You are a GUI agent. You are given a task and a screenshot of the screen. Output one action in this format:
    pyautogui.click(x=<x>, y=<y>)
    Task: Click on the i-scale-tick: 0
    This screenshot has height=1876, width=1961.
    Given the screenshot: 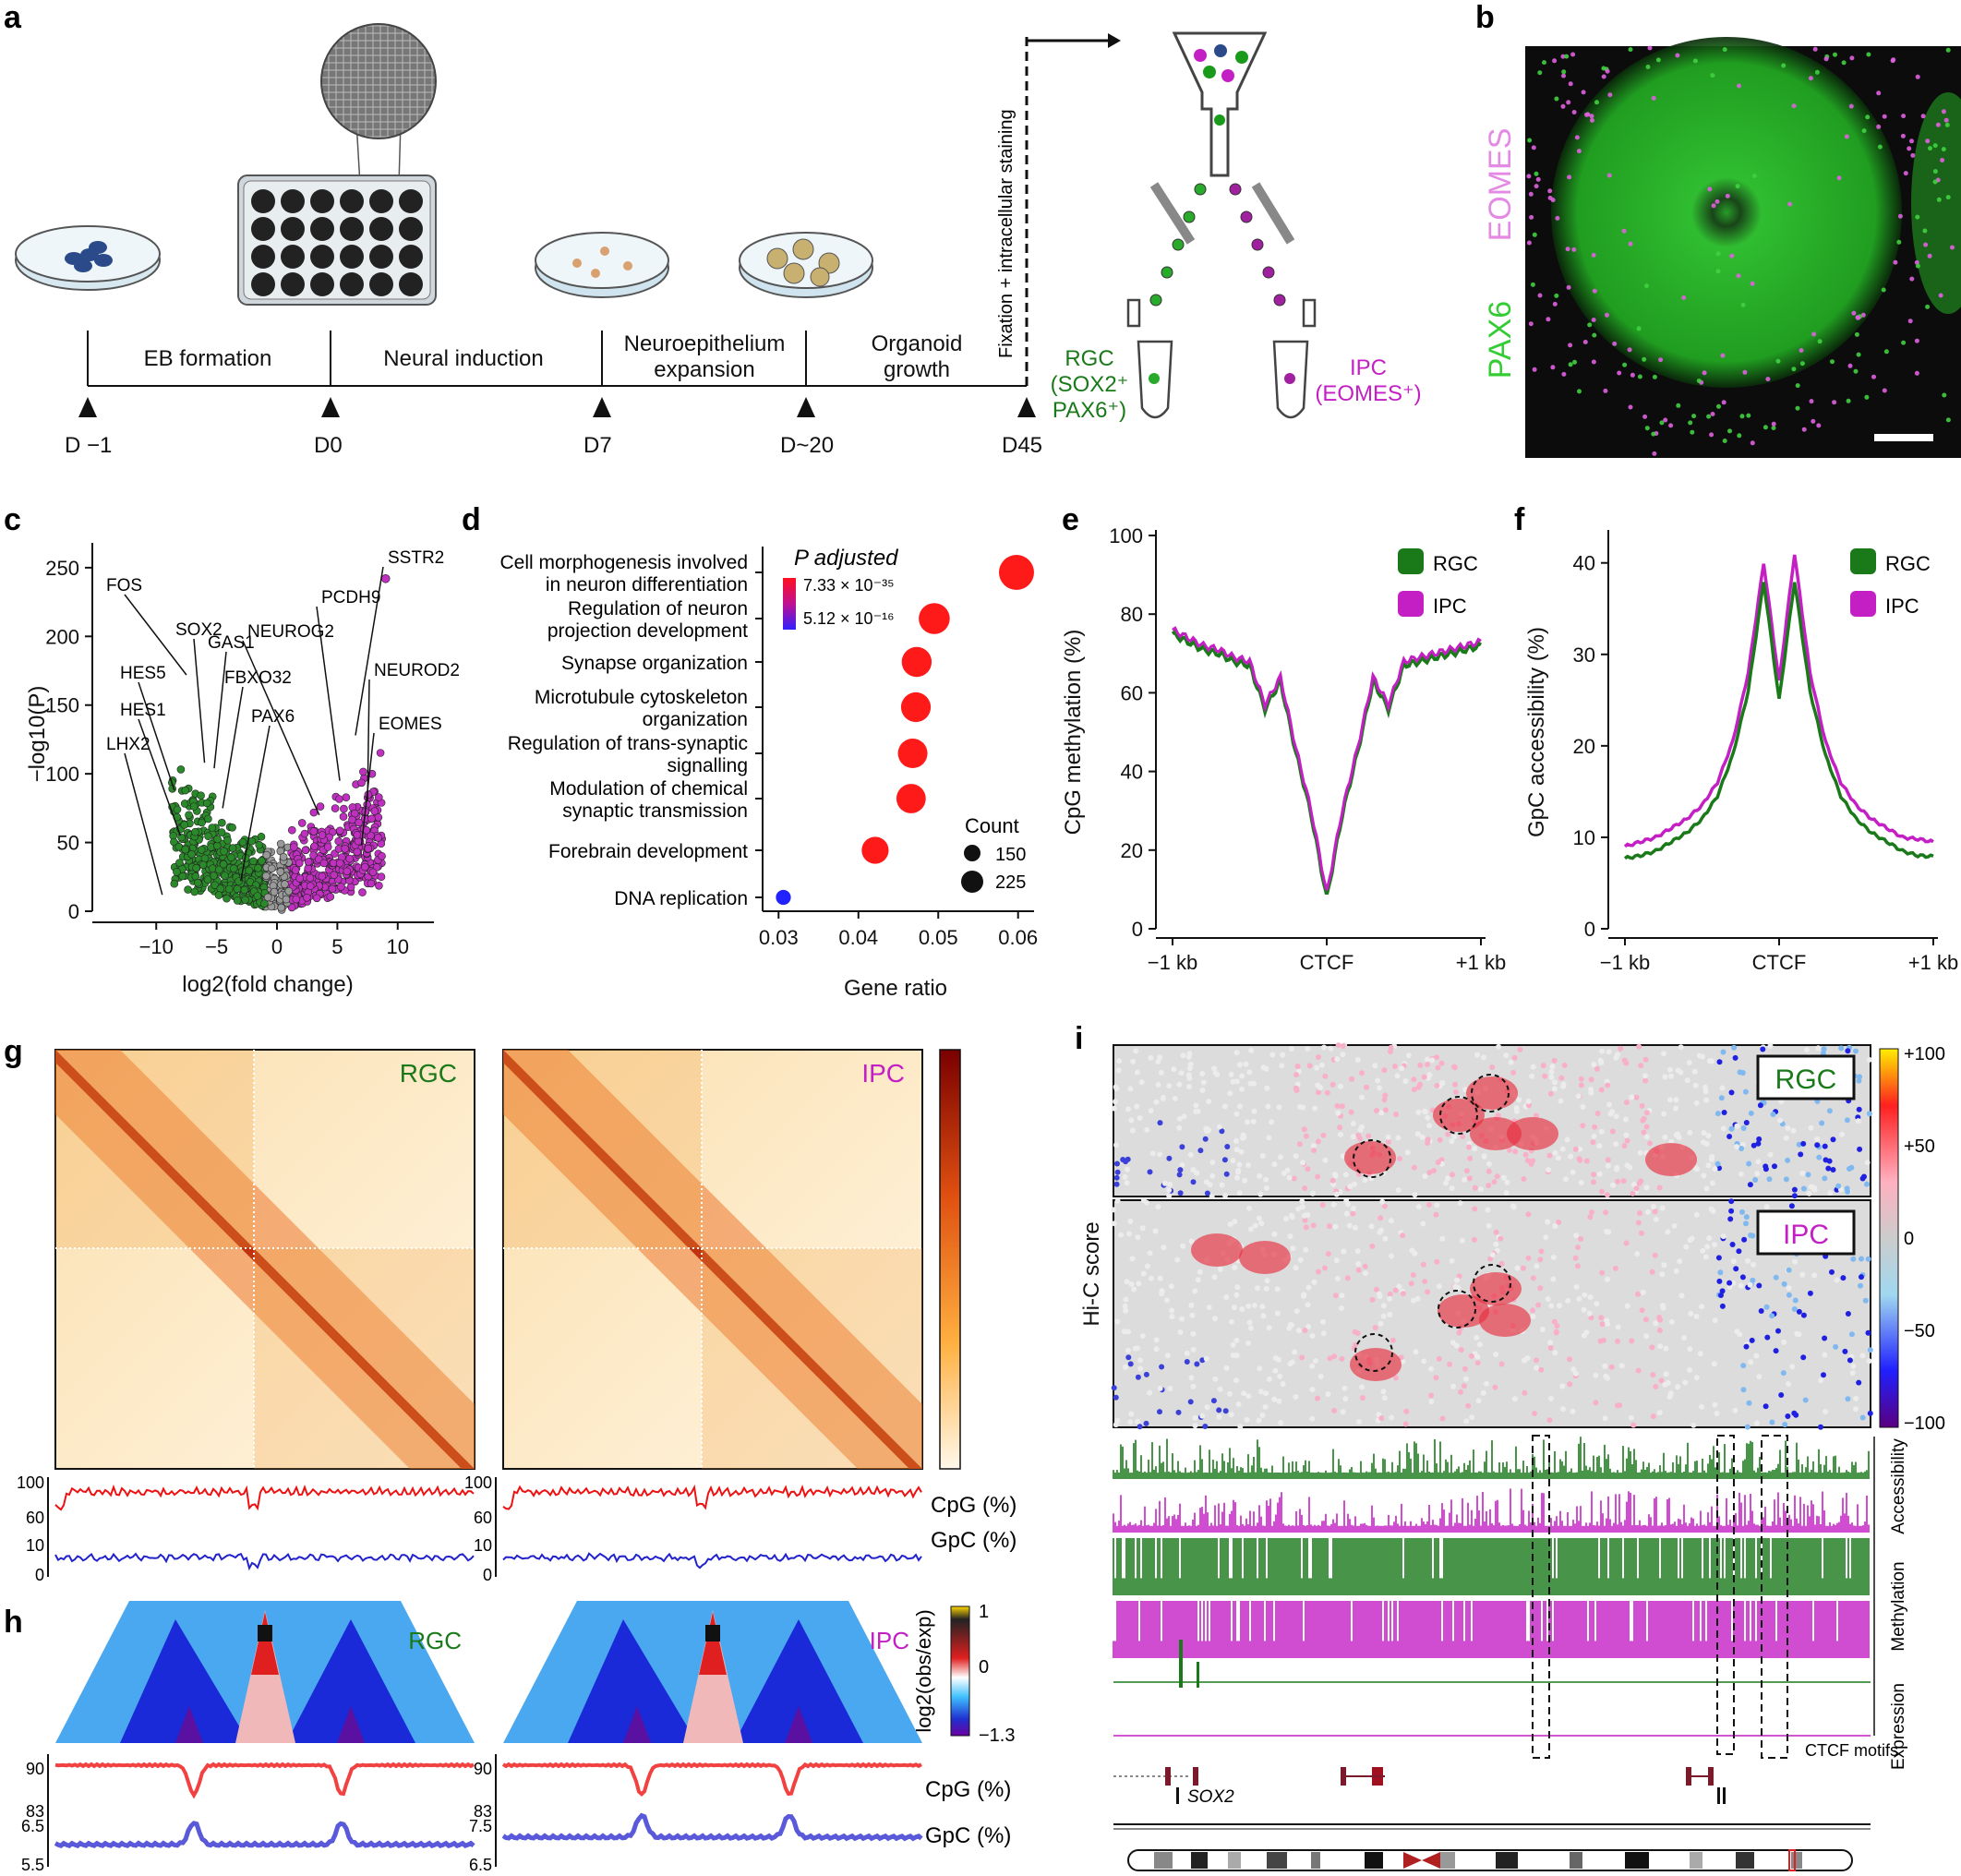 What is the action you would take?
    pyautogui.click(x=1909, y=1239)
    